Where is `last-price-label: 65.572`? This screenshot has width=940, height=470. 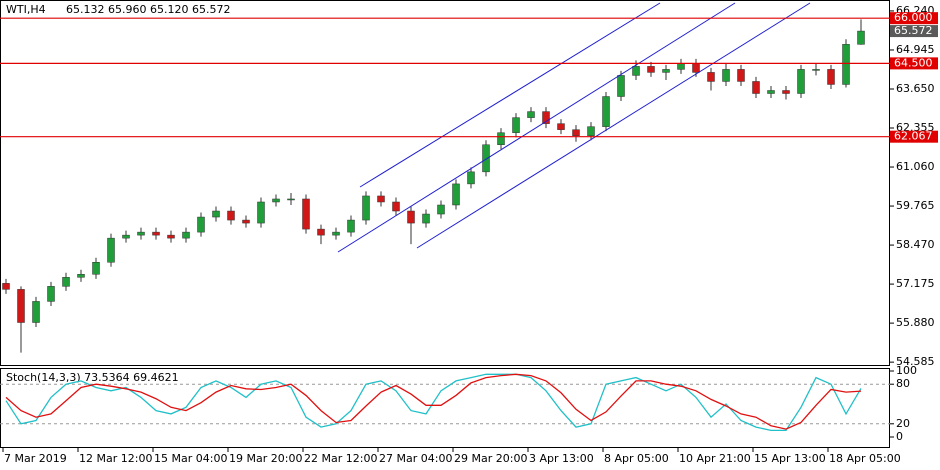 last-price-label: 65.572 is located at coordinates (913, 30).